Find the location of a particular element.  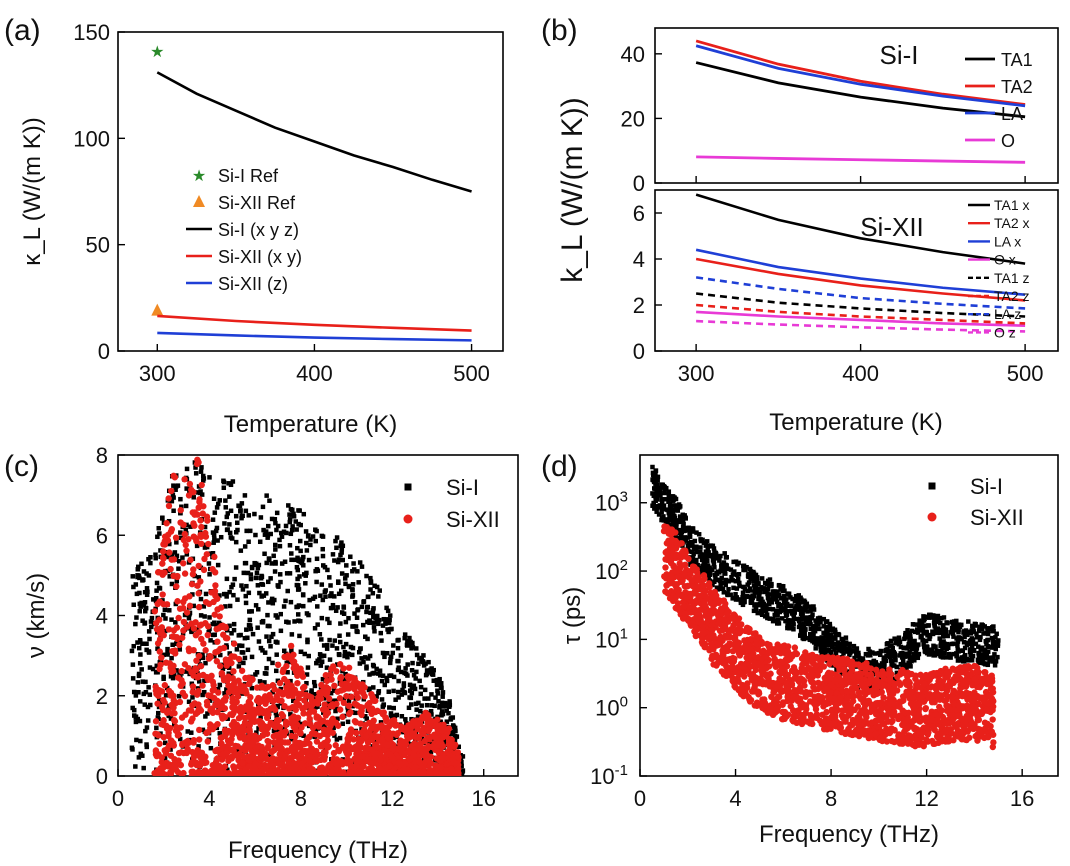

x-tick-label: 4 is located at coordinates (735, 798).